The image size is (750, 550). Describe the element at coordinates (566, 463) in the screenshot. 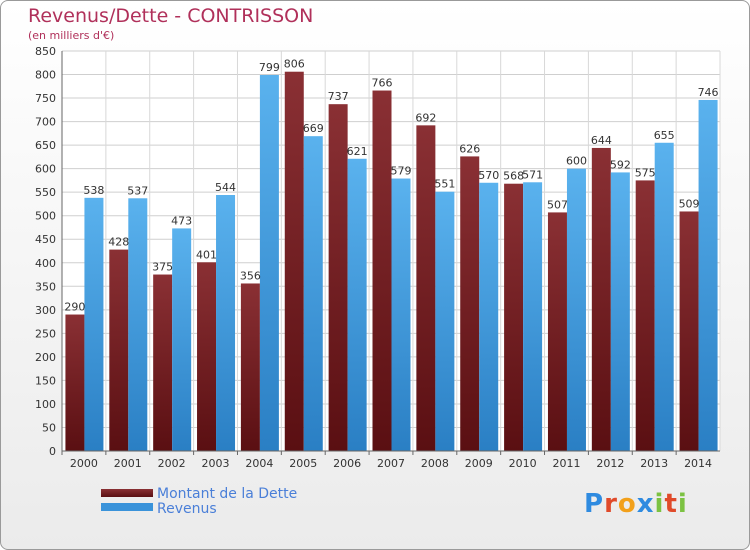

I see `x-tick-label: 2011` at that location.